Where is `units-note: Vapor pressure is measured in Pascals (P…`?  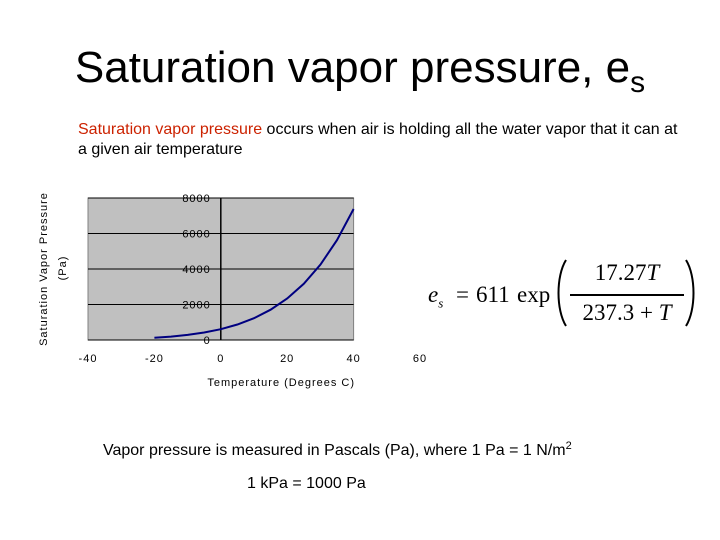 units-note: Vapor pressure is measured in Pascals (P… is located at coordinates (337, 448).